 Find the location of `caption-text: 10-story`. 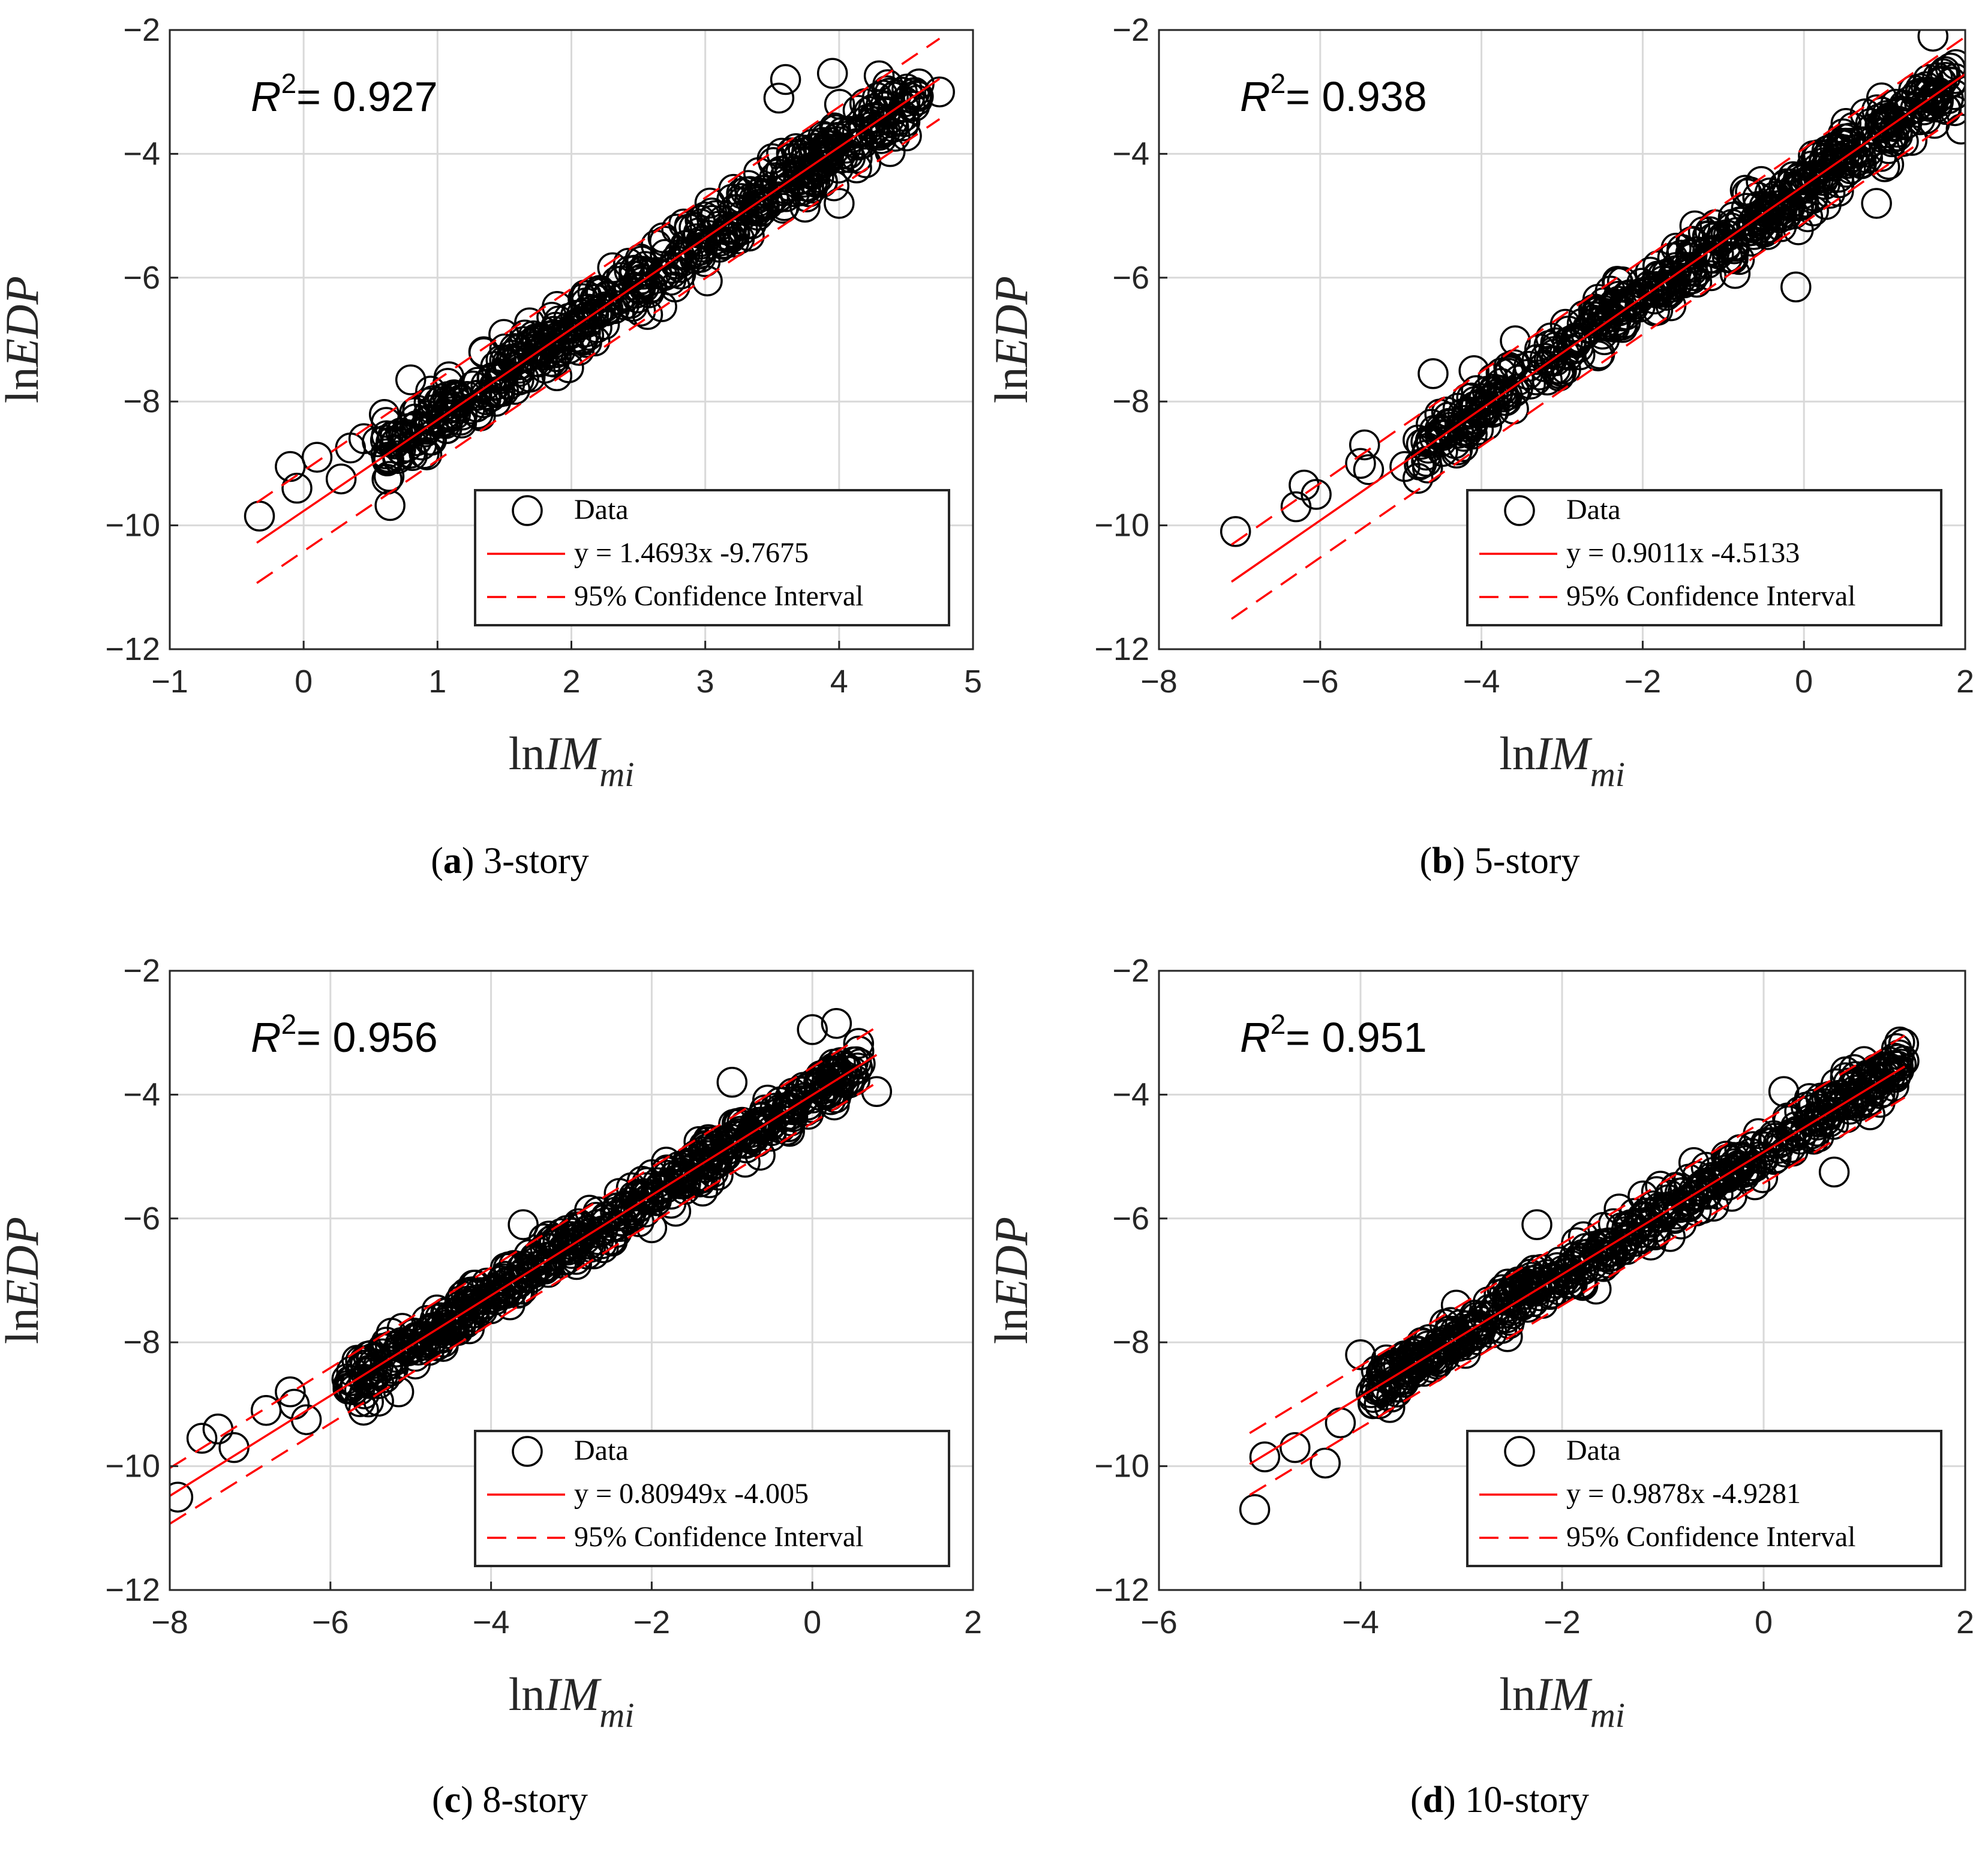

caption-text: 10-story is located at coordinates (1522, 1800).